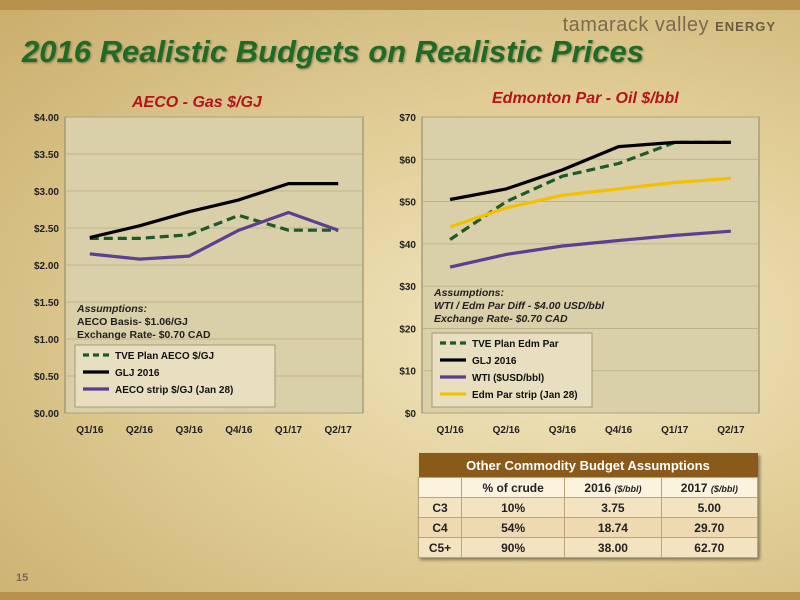 Image resolution: width=800 pixels, height=600 pixels. I want to click on table-header-row: % of crude 2016 ($/bbl) 2017 ($/bbl), so click(588, 487).